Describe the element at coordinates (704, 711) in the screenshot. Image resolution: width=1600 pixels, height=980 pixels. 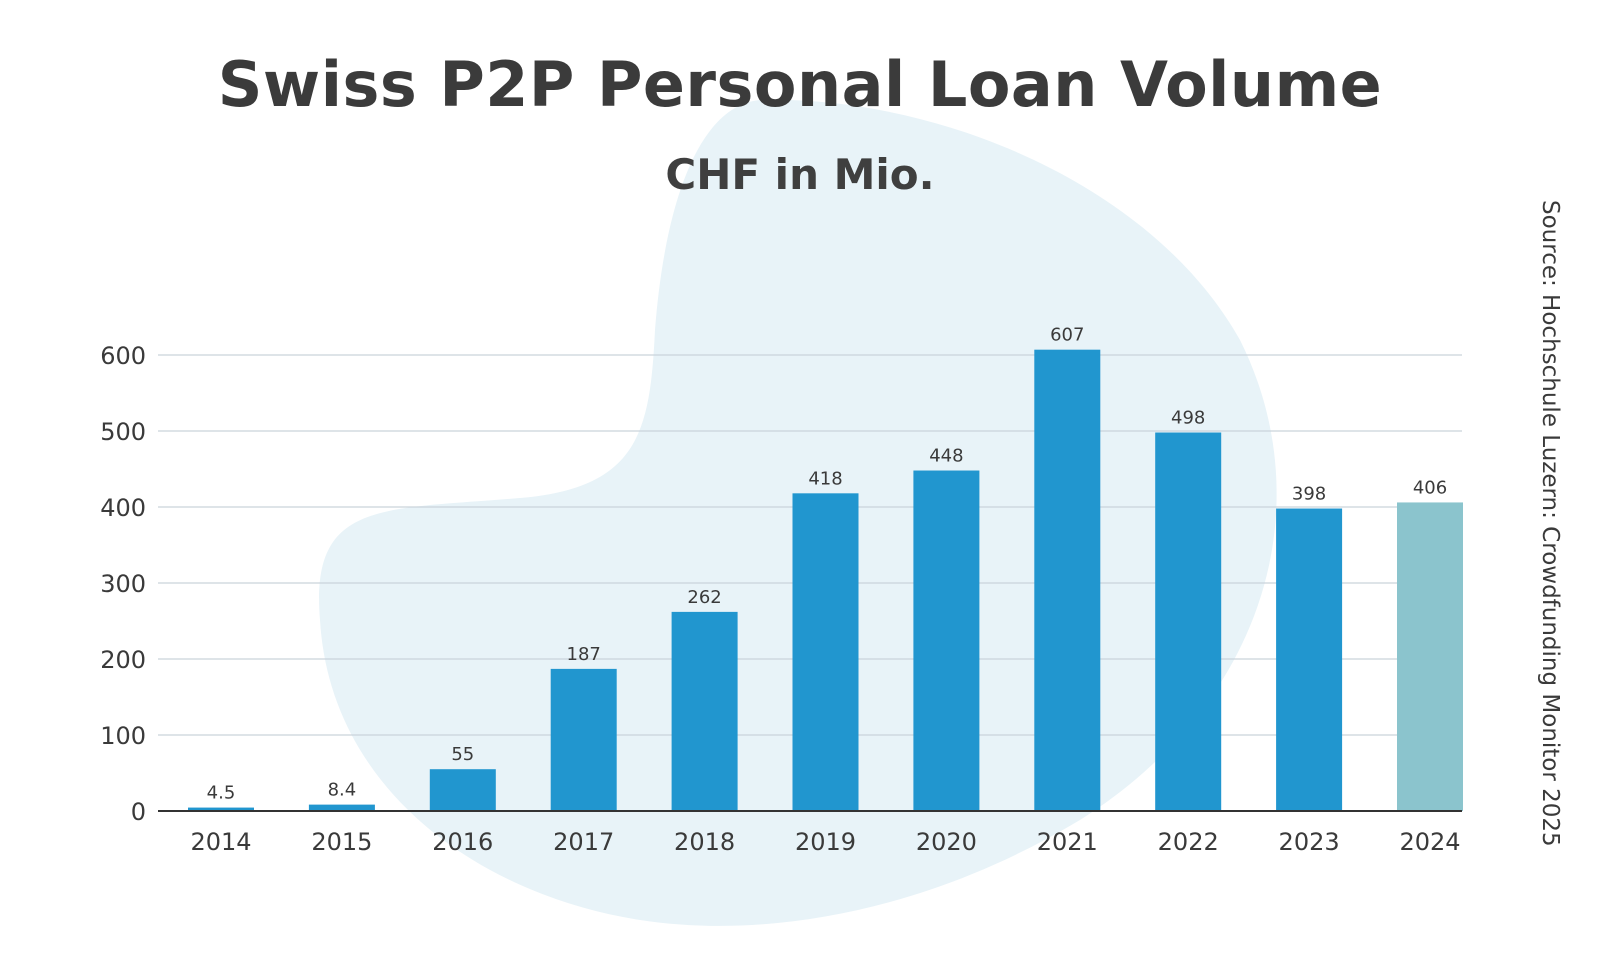
I see `bar-2018` at that location.